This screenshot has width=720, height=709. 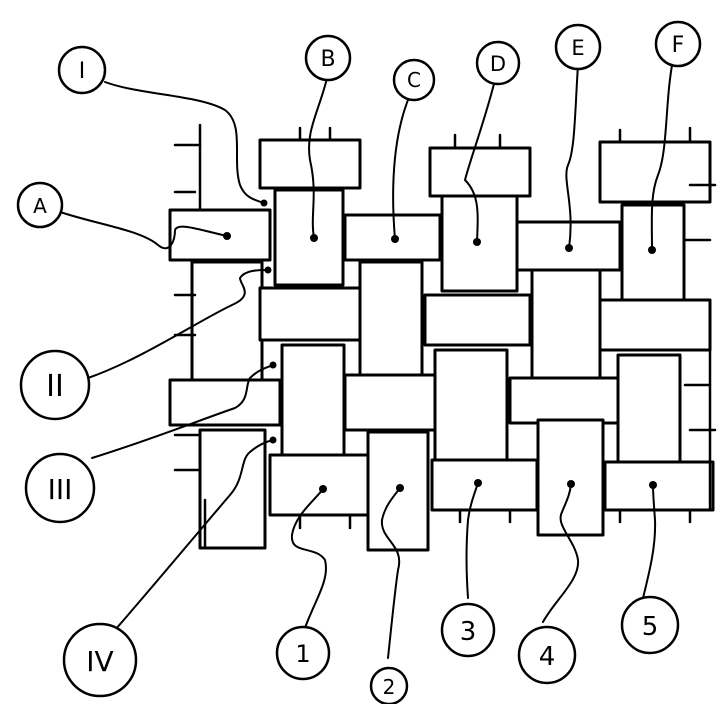 I want to click on label-c: C, so click(x=414, y=80).